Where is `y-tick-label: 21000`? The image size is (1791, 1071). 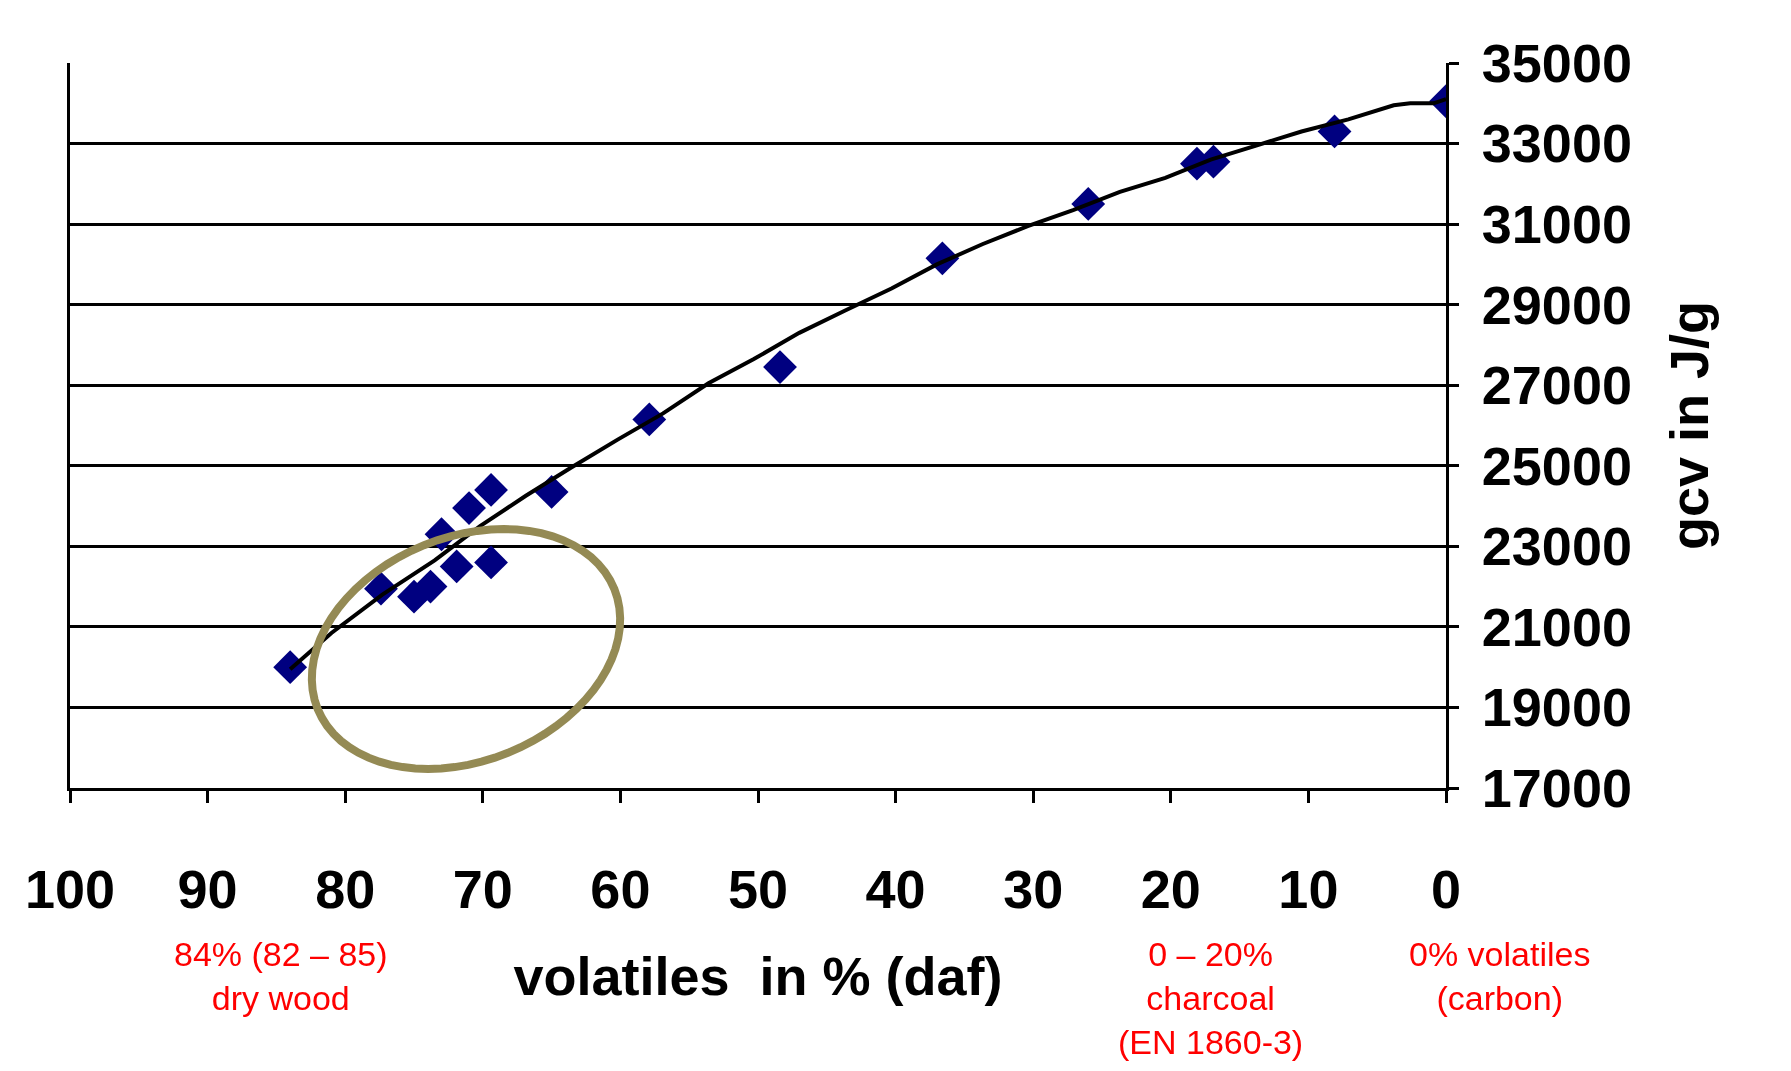
y-tick-label: 21000 is located at coordinates (1556, 626).